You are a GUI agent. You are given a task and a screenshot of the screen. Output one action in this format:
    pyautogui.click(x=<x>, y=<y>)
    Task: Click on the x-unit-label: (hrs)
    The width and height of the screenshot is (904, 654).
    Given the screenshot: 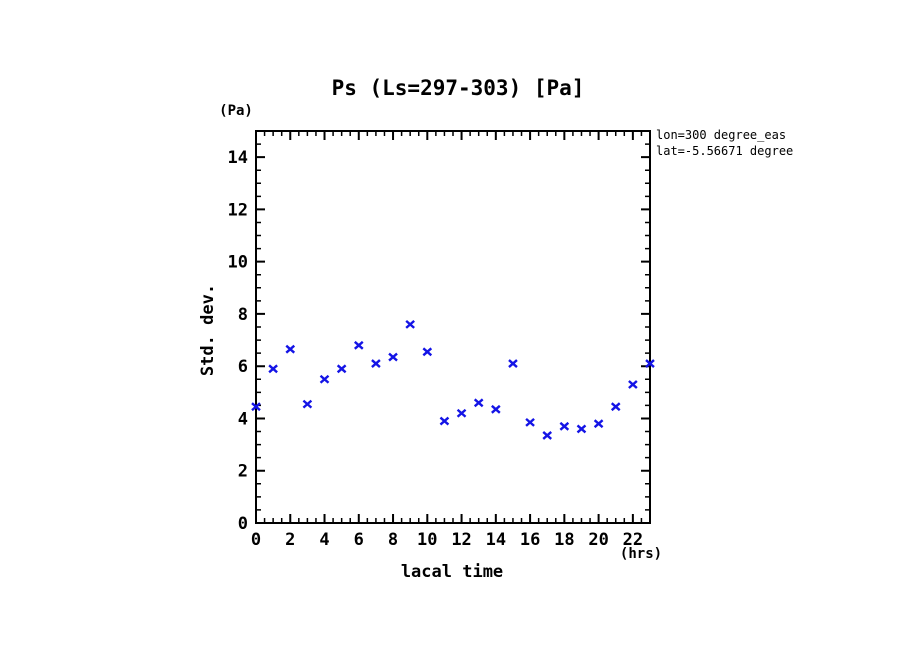 What is the action you would take?
    pyautogui.click(x=641, y=554)
    